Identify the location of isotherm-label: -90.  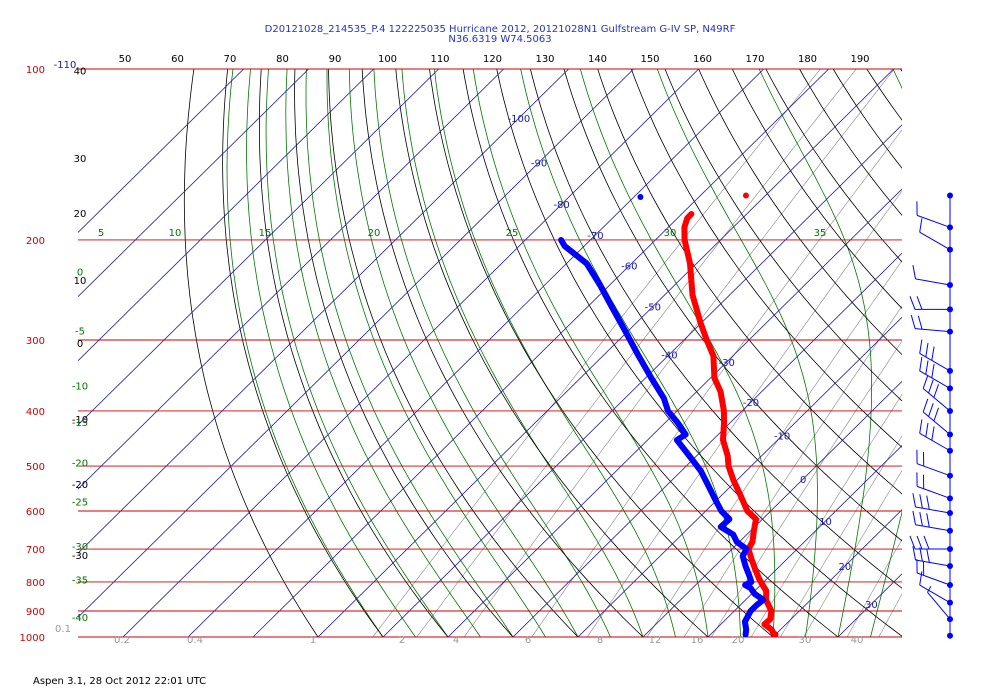
(539, 163).